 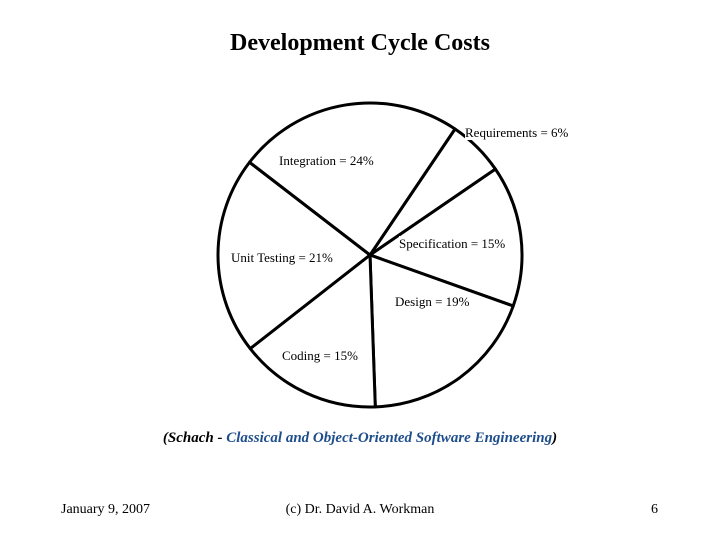 I want to click on slice-label-specification: Specification = 15%, so click(x=452, y=243).